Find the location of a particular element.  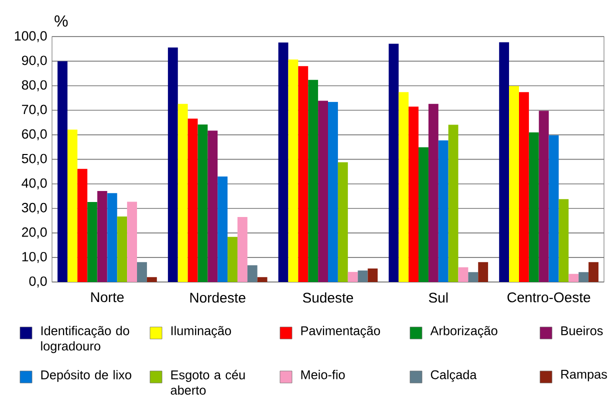

y-tick-label: 90,0 is located at coordinates (34, 61).